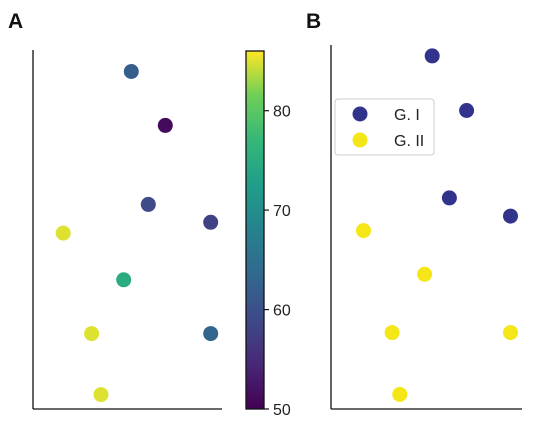 This screenshot has height=426, width=550. Describe the element at coordinates (277, 261) in the screenshot. I see `colorbar-ticks: 50 60 70 80` at that location.